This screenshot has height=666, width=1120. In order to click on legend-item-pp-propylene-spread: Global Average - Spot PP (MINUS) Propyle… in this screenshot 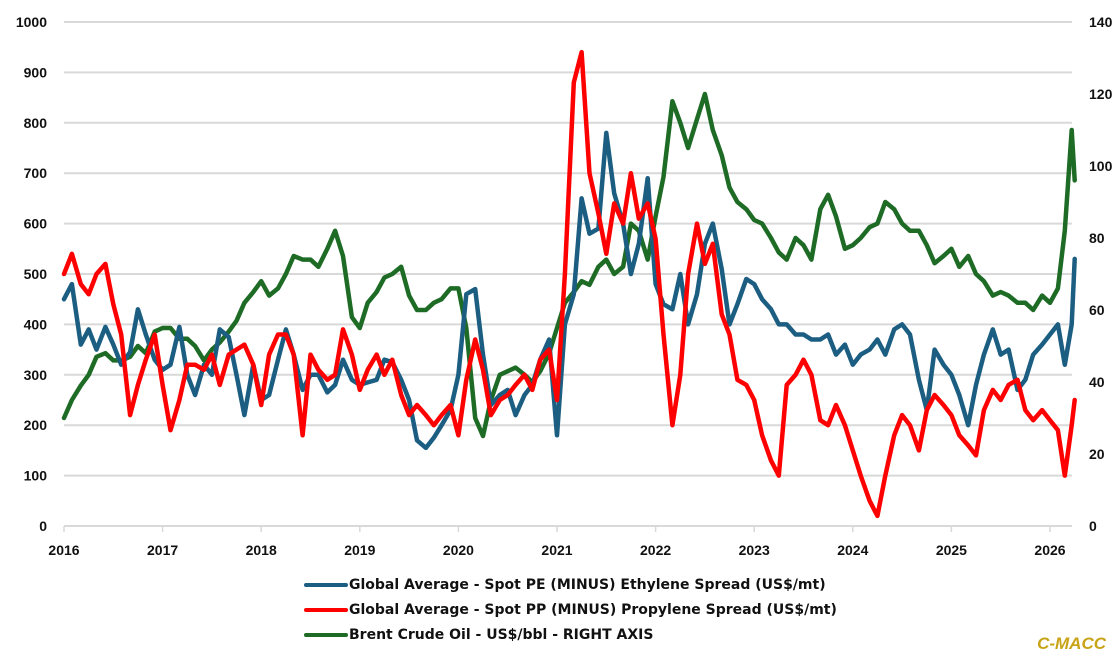, I will do `click(570, 609)`.